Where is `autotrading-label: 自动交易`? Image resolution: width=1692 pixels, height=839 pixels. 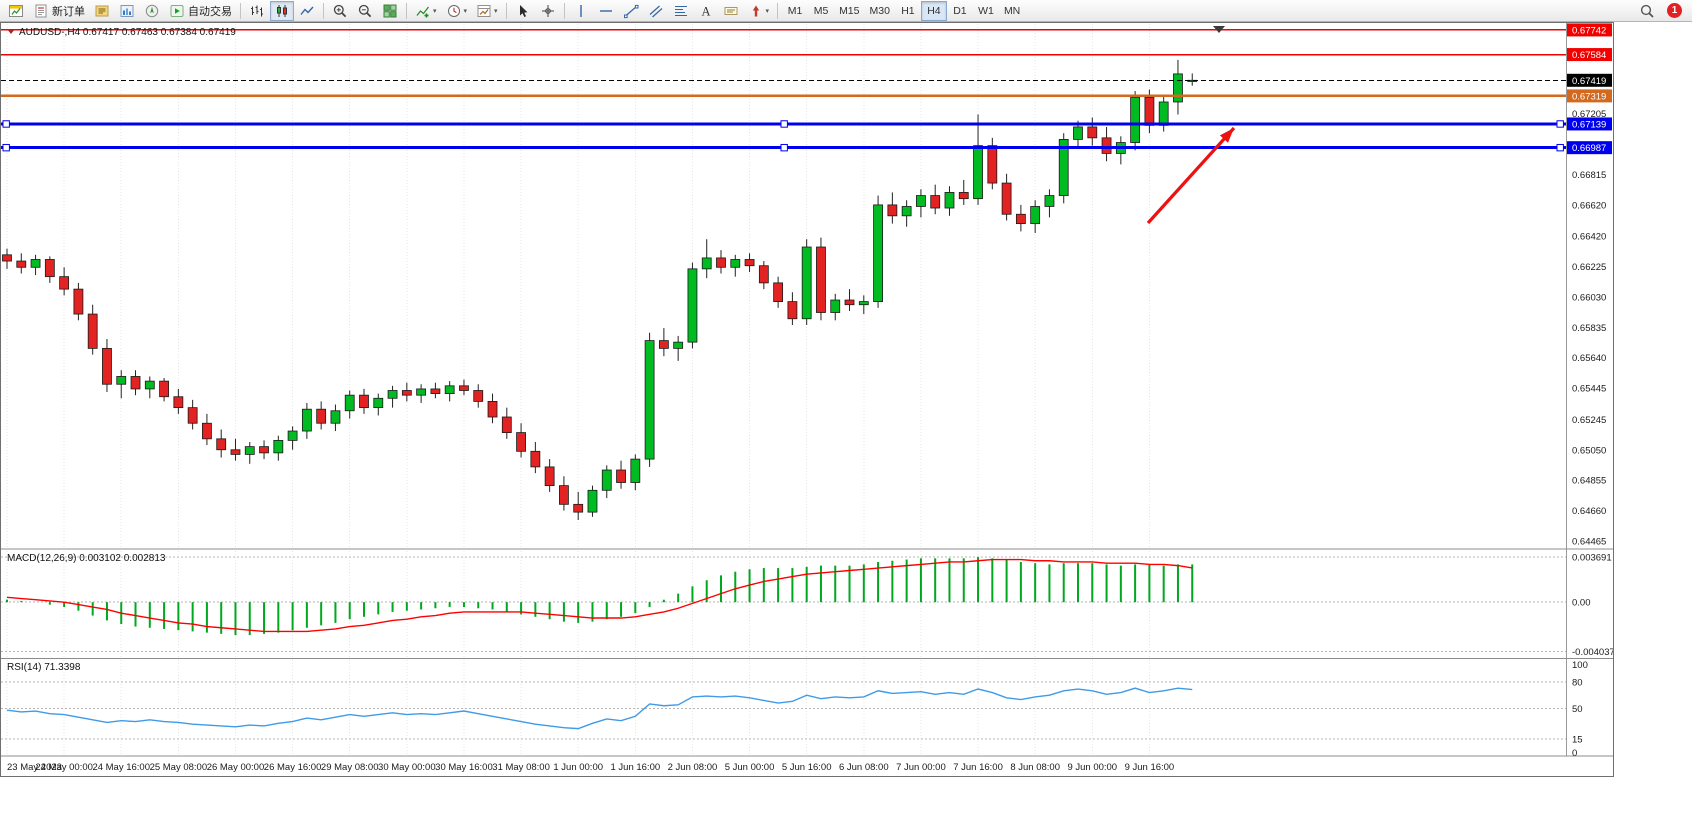
autotrading-label: 自动交易 is located at coordinates (210, 11).